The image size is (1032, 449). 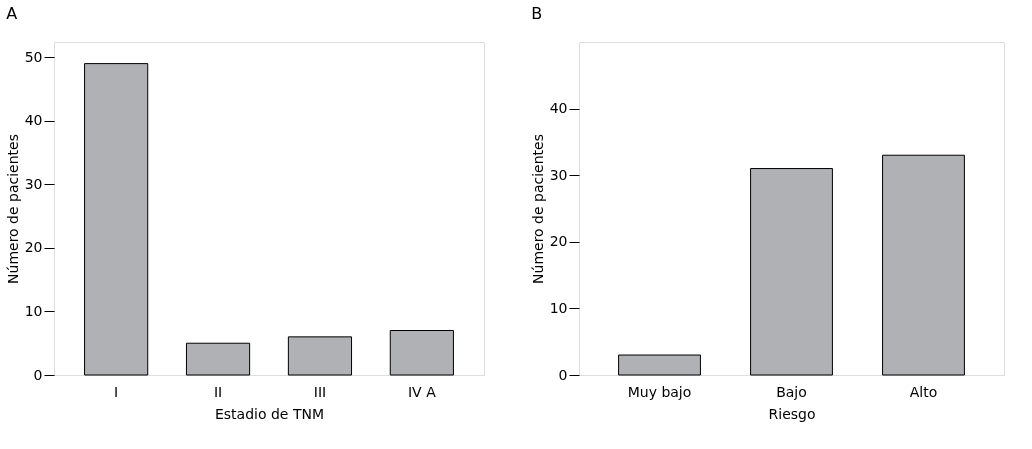 I want to click on y-tick-label: 50, so click(x=33, y=56).